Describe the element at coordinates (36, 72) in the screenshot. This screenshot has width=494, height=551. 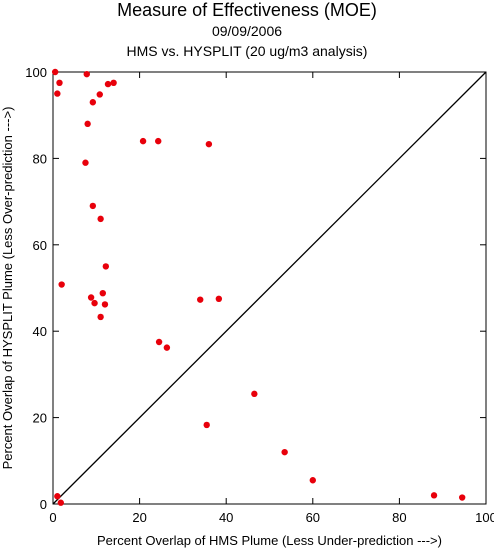
I see `y-tick-label: 100` at that location.